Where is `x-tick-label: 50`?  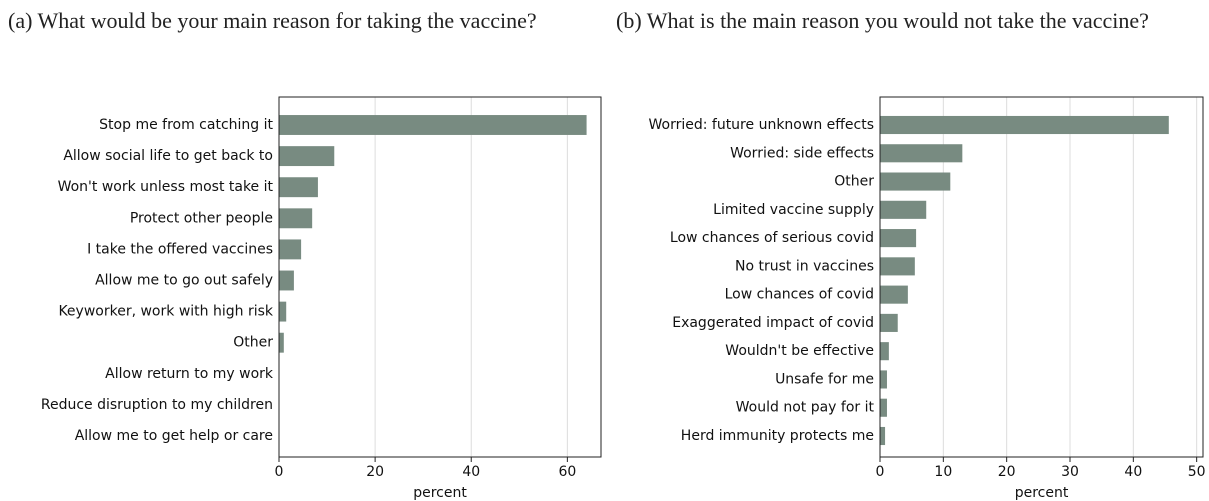 x-tick-label: 50 is located at coordinates (1197, 472).